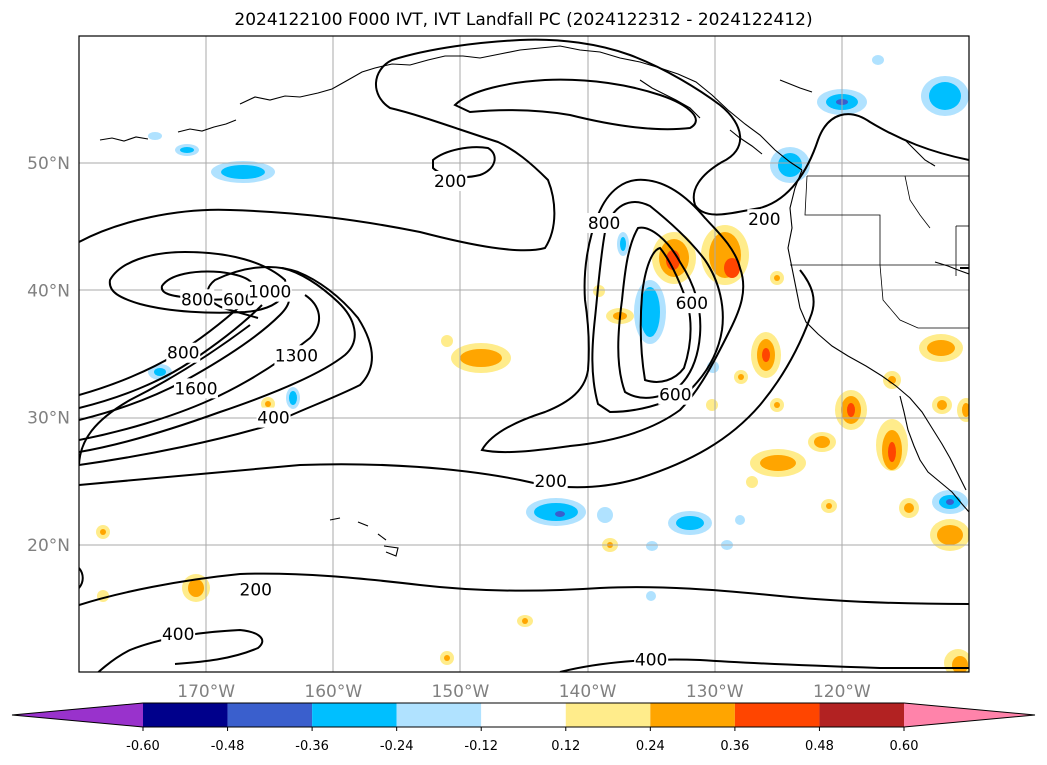 The image size is (1047, 765). What do you see at coordinates (969, 715) in the screenshot?
I see `colorbar-extend-max` at bounding box center [969, 715].